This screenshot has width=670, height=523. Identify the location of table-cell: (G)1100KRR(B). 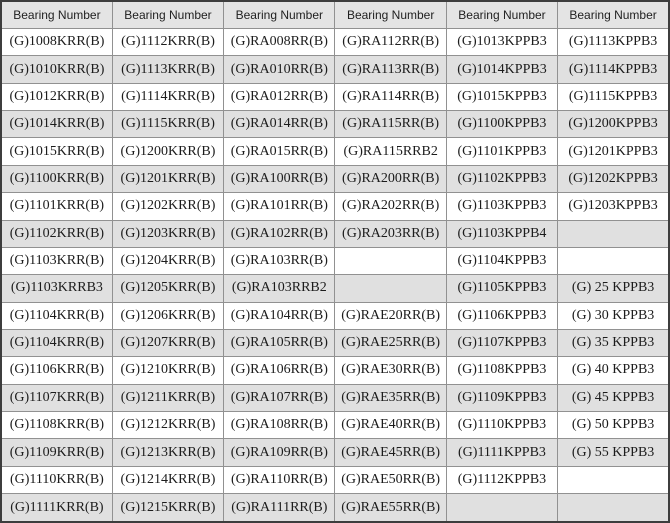
(56, 179).